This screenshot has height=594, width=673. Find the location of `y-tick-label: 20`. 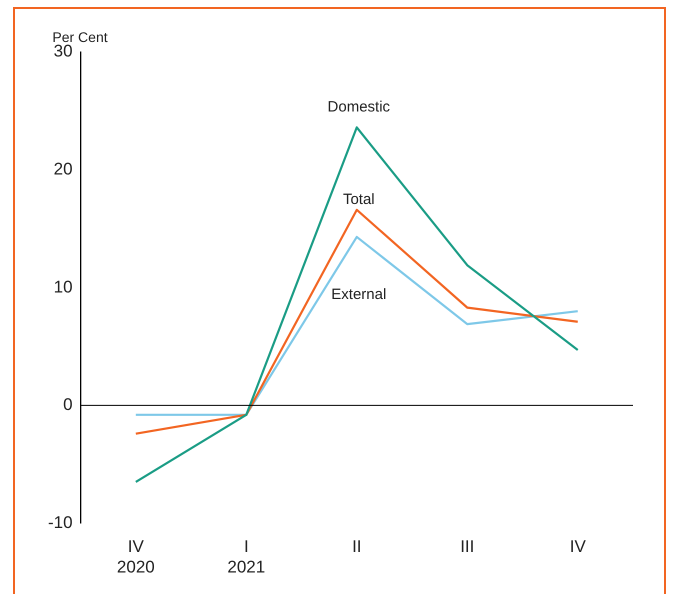

y-tick-label: 20 is located at coordinates (63, 168).